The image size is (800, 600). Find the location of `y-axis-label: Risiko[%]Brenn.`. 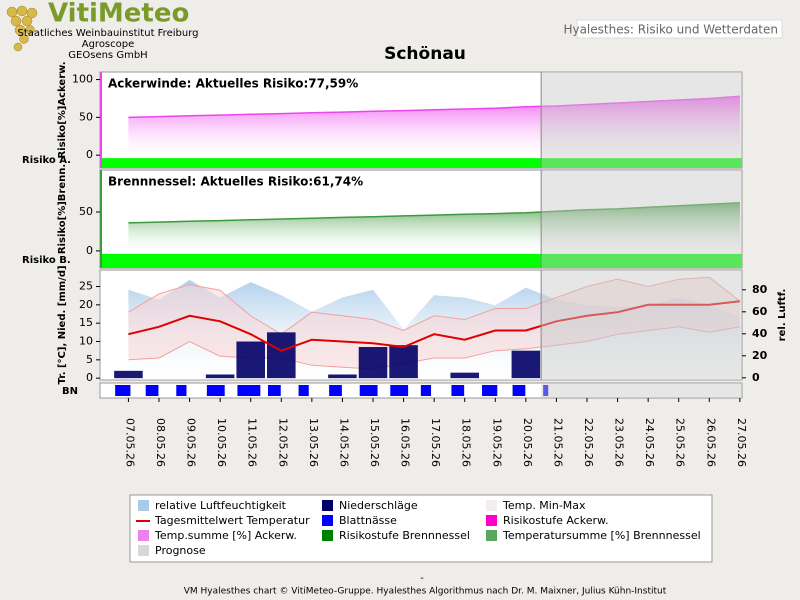

y-axis-label: Risiko[%]Brenn. is located at coordinates (62, 209).